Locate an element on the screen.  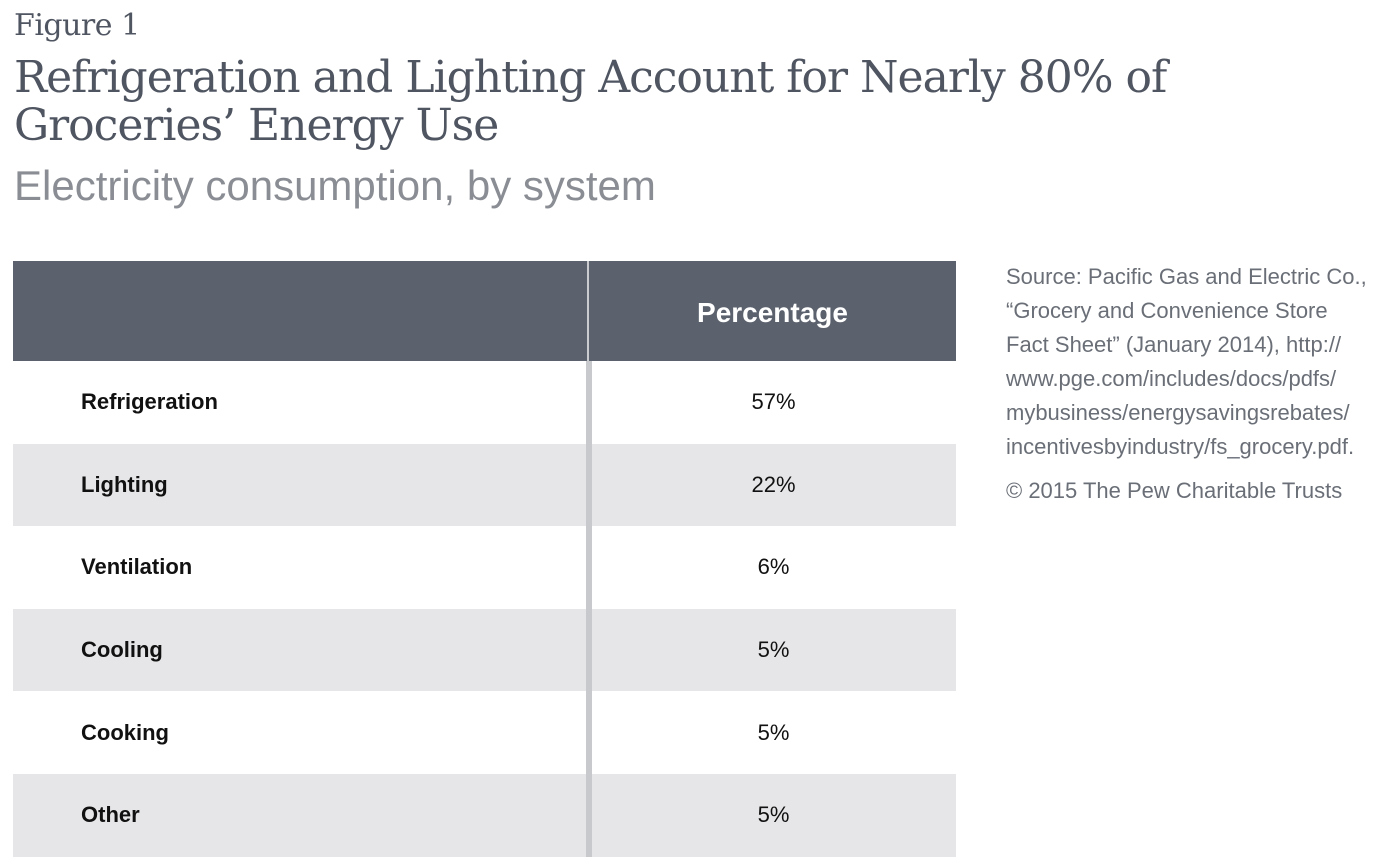
row-label: Other is located at coordinates (110, 815).